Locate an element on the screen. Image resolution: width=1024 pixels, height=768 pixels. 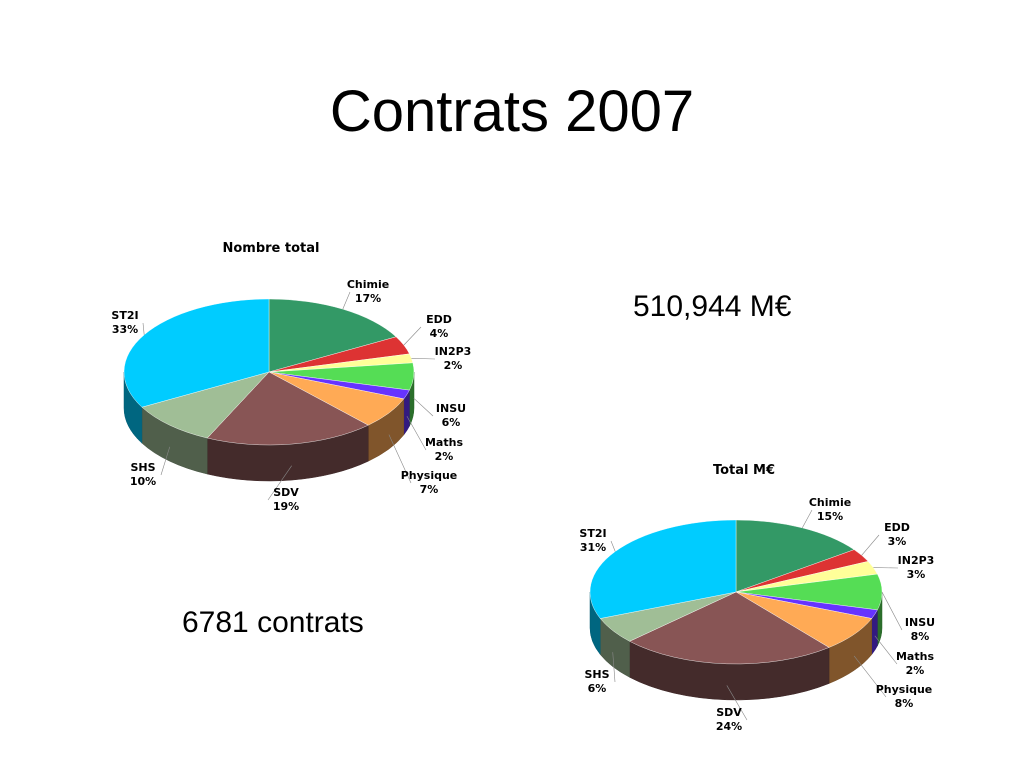
pie-side-walls is located at coordinates (736, 646).